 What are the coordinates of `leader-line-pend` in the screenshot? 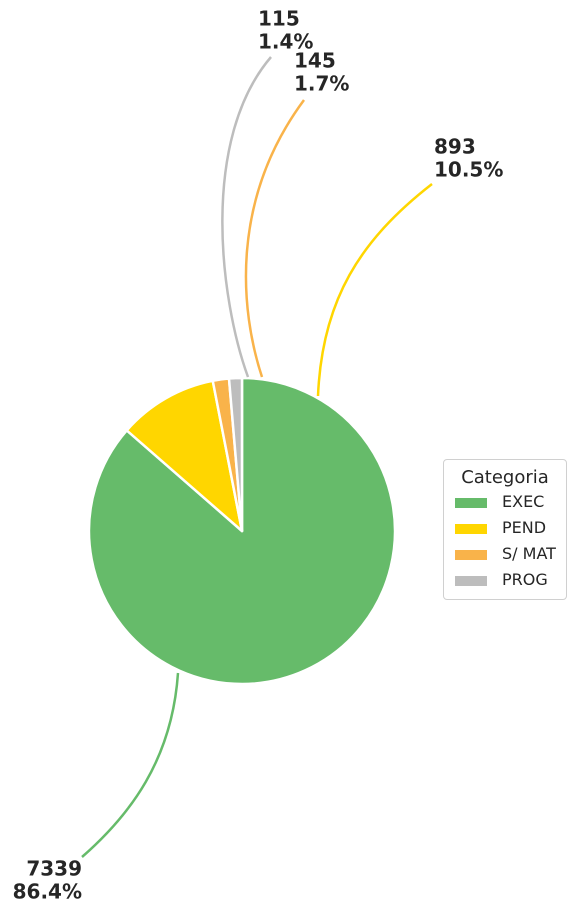 It's located at (374, 290).